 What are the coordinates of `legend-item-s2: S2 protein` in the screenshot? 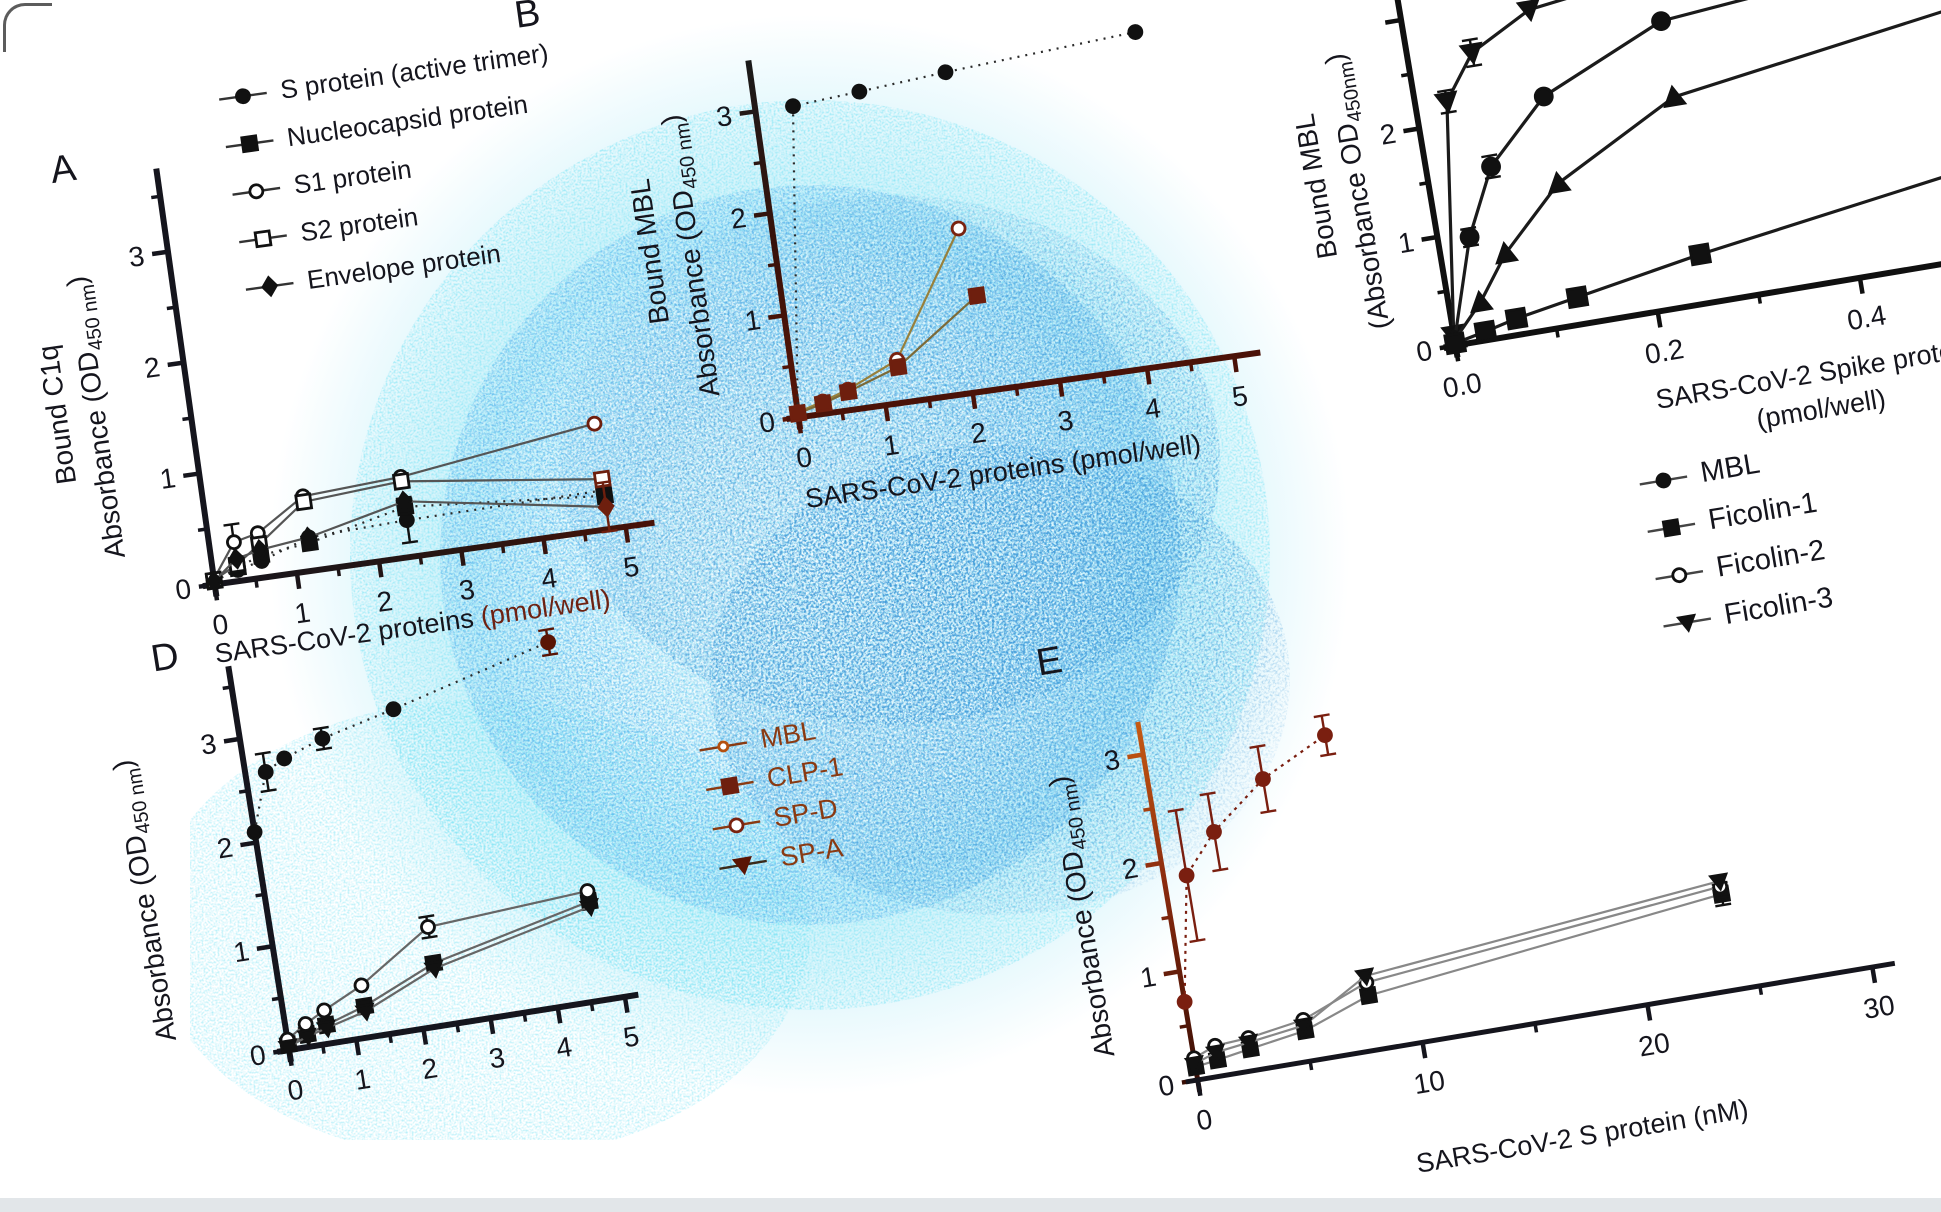 It's located at (402, 218).